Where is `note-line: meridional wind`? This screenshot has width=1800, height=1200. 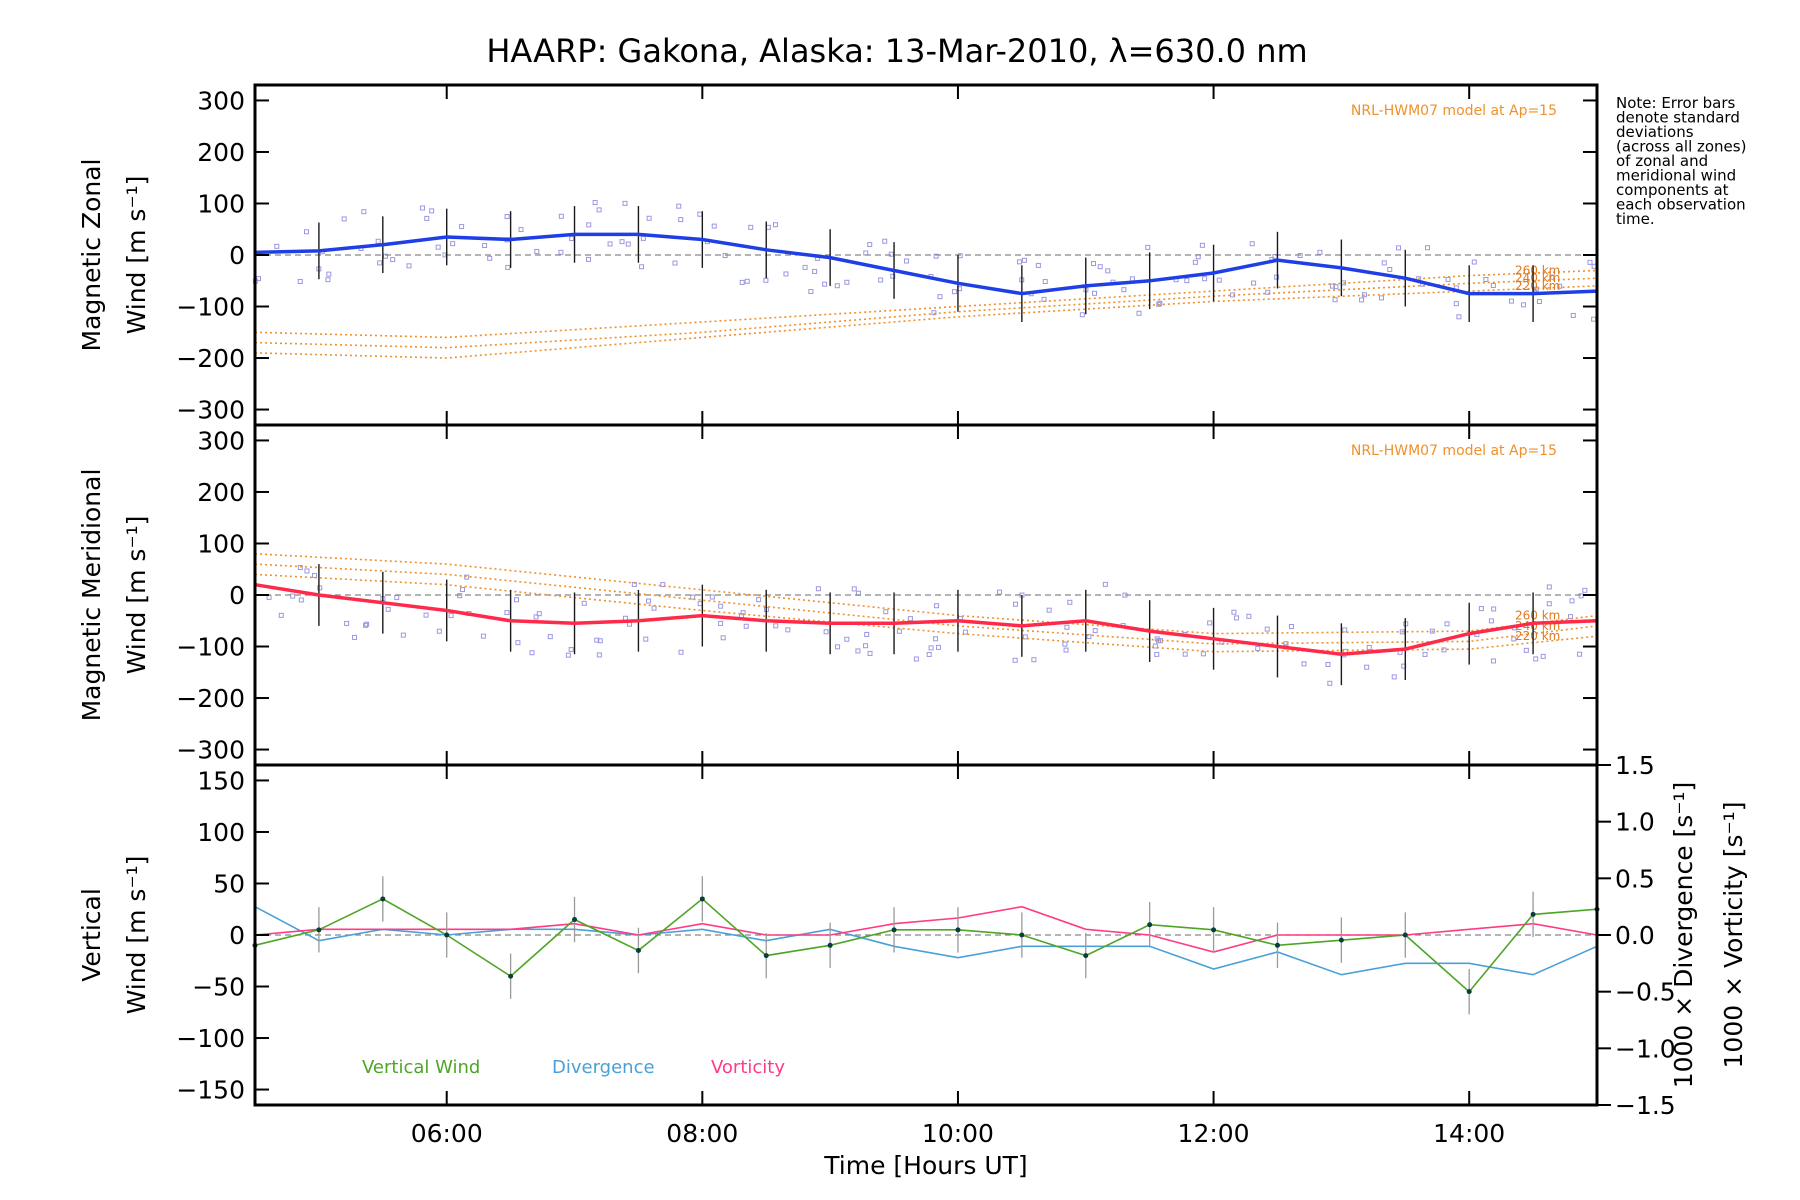
note-line: meridional wind is located at coordinates (1676, 176).